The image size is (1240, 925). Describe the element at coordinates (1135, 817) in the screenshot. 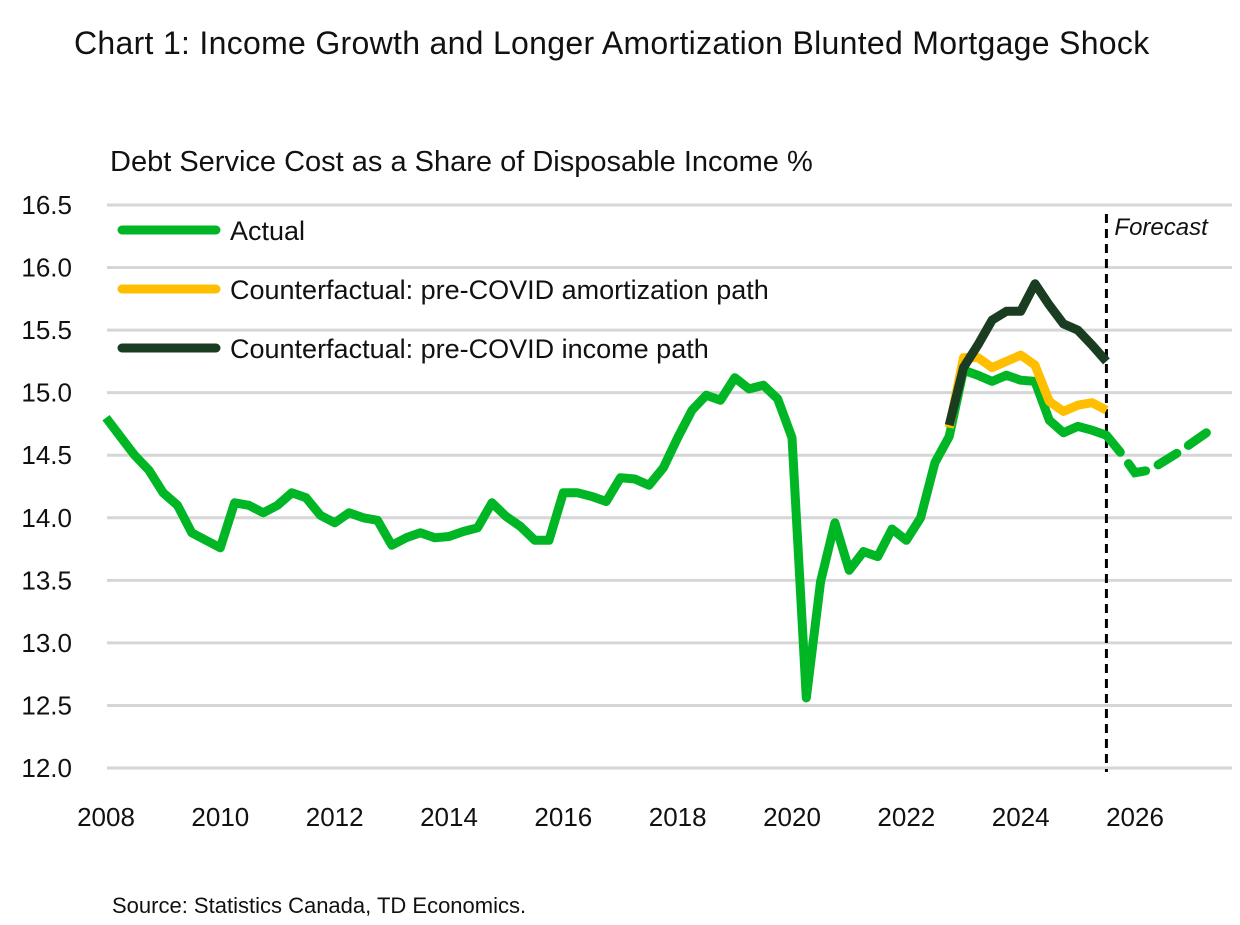

I see `x-tick-label: 2026` at that location.